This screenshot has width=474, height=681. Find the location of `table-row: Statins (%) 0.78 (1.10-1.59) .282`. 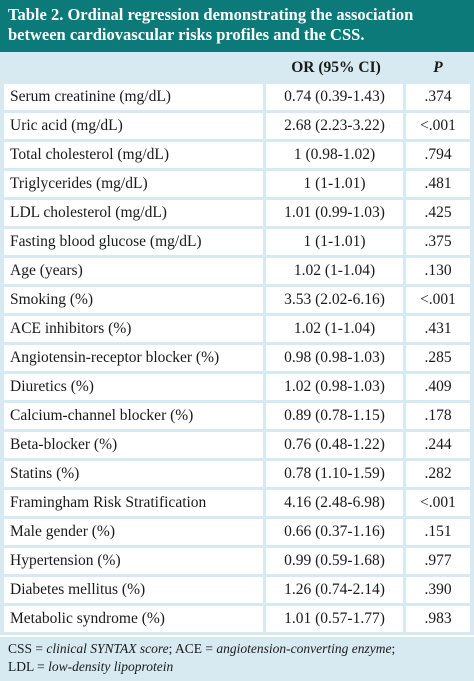

table-row: Statins (%) 0.78 (1.10-1.59) .282 is located at coordinates (237, 474).